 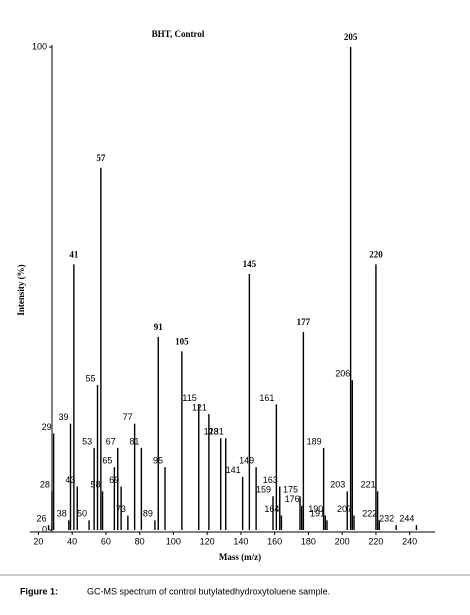 What do you see at coordinates (47, 427) in the screenshot?
I see `peak-label: 29` at bounding box center [47, 427].